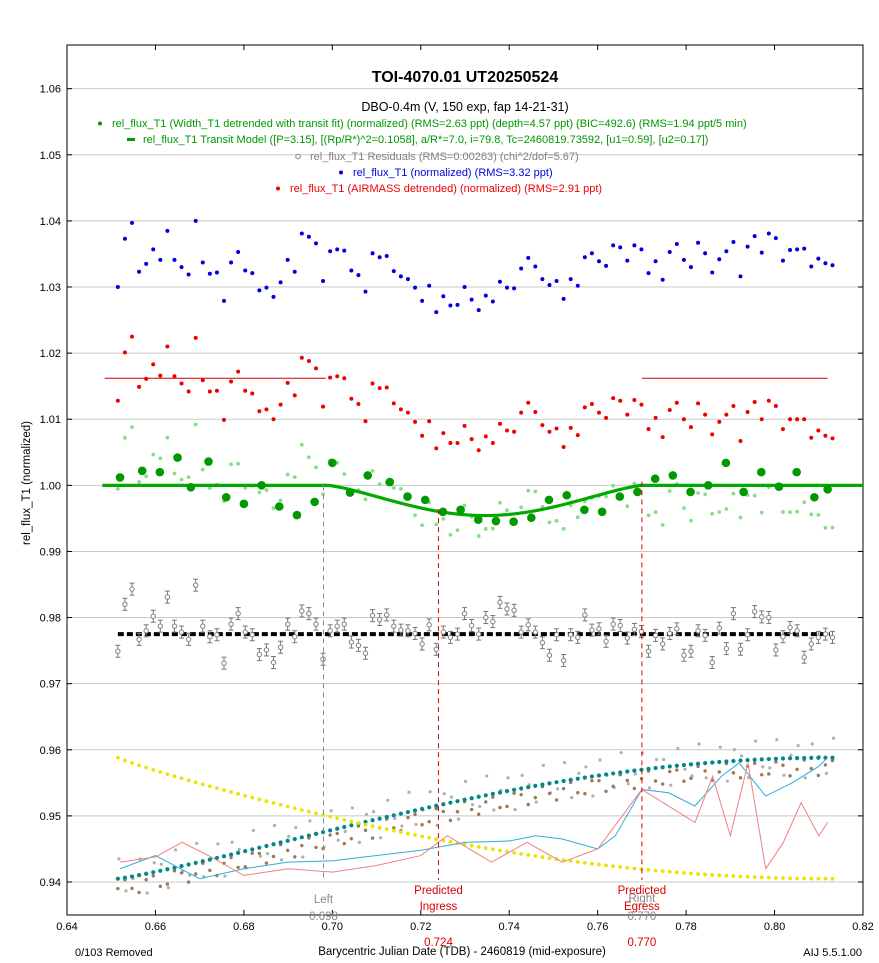  I want to click on left-marker-value: 0.698, so click(323, 917).